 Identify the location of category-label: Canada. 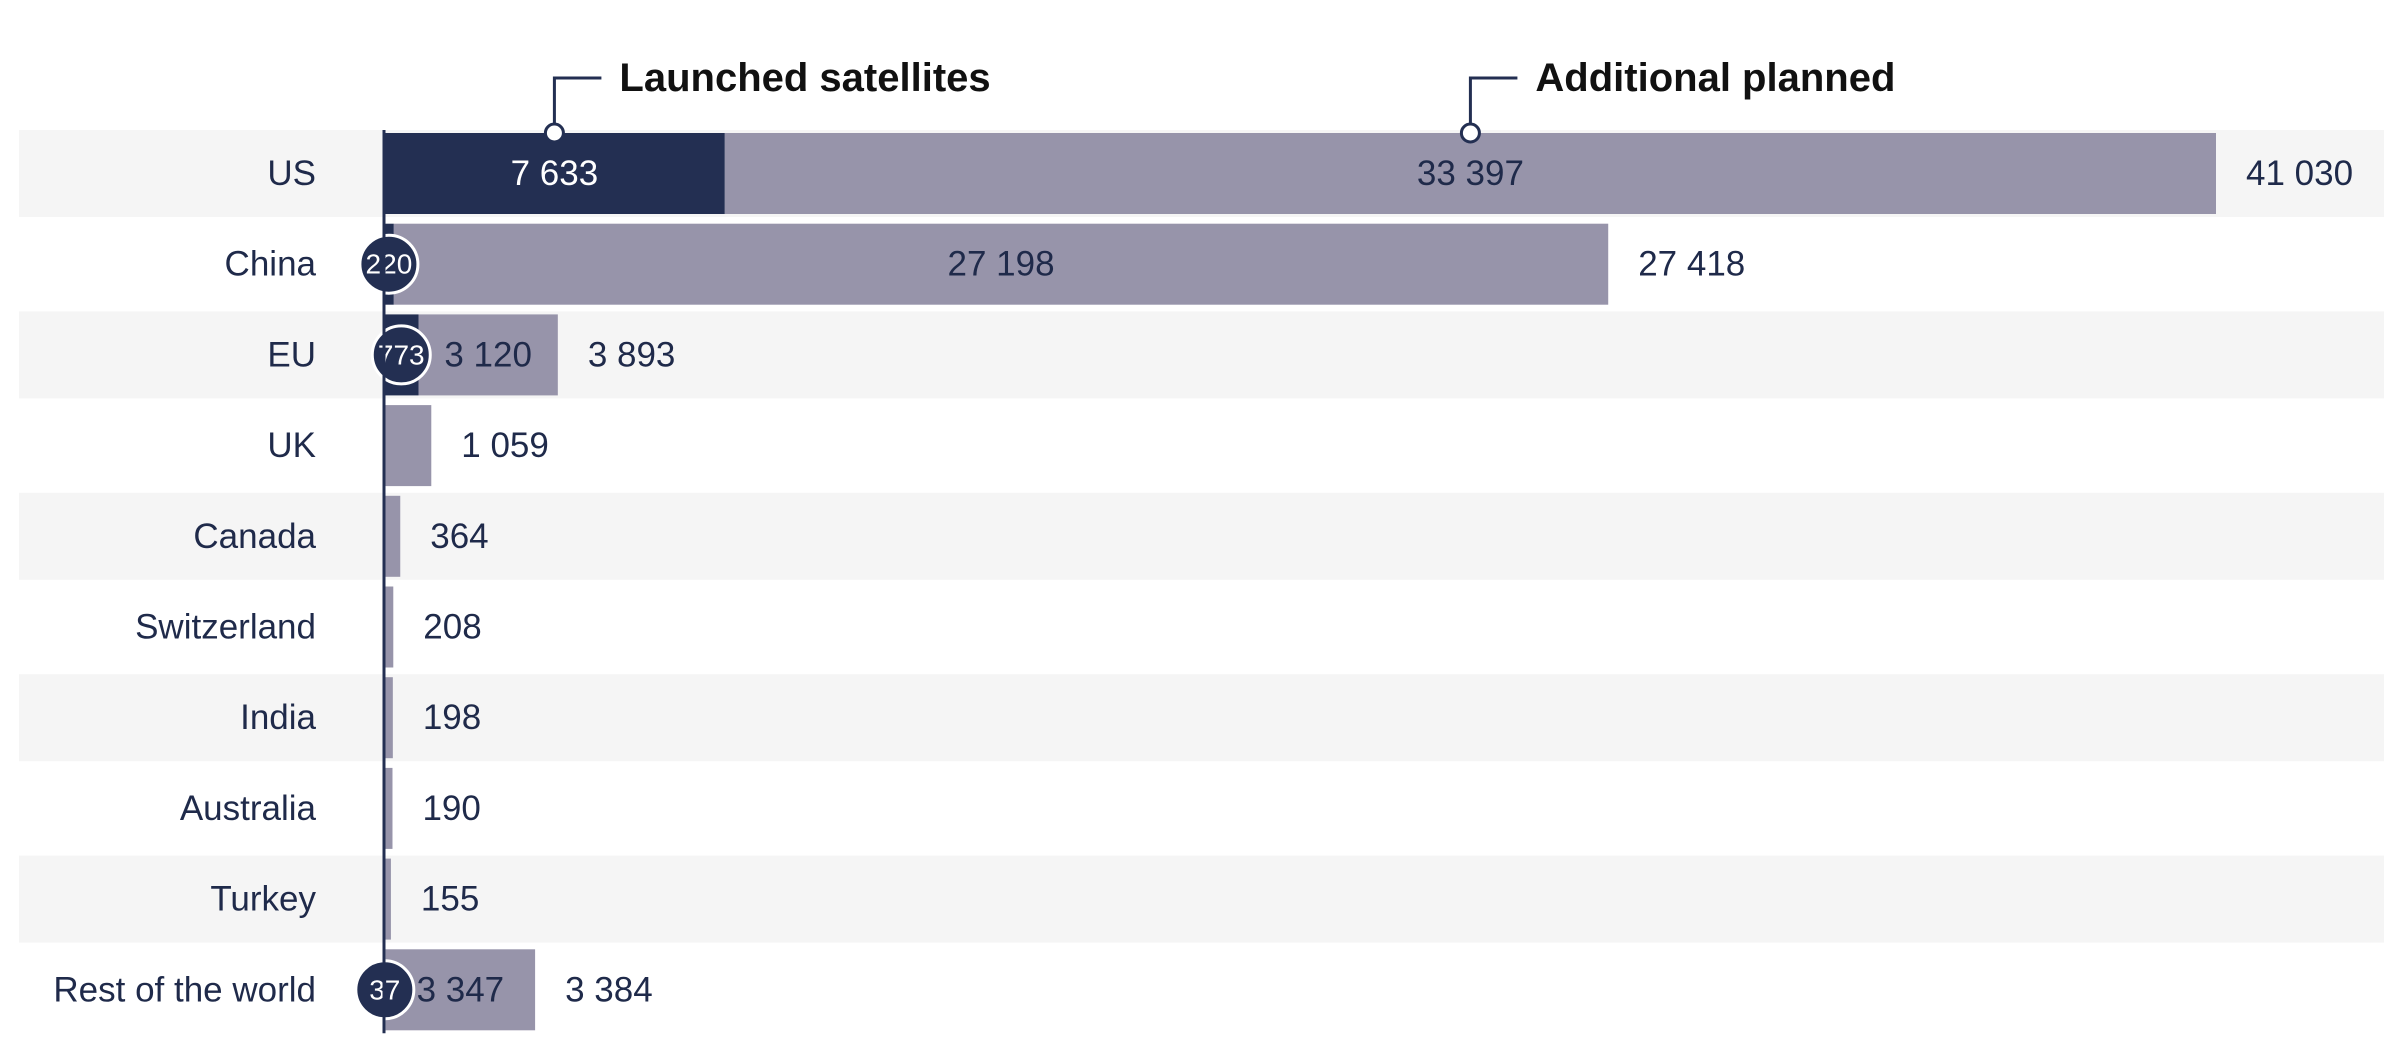
(254, 536).